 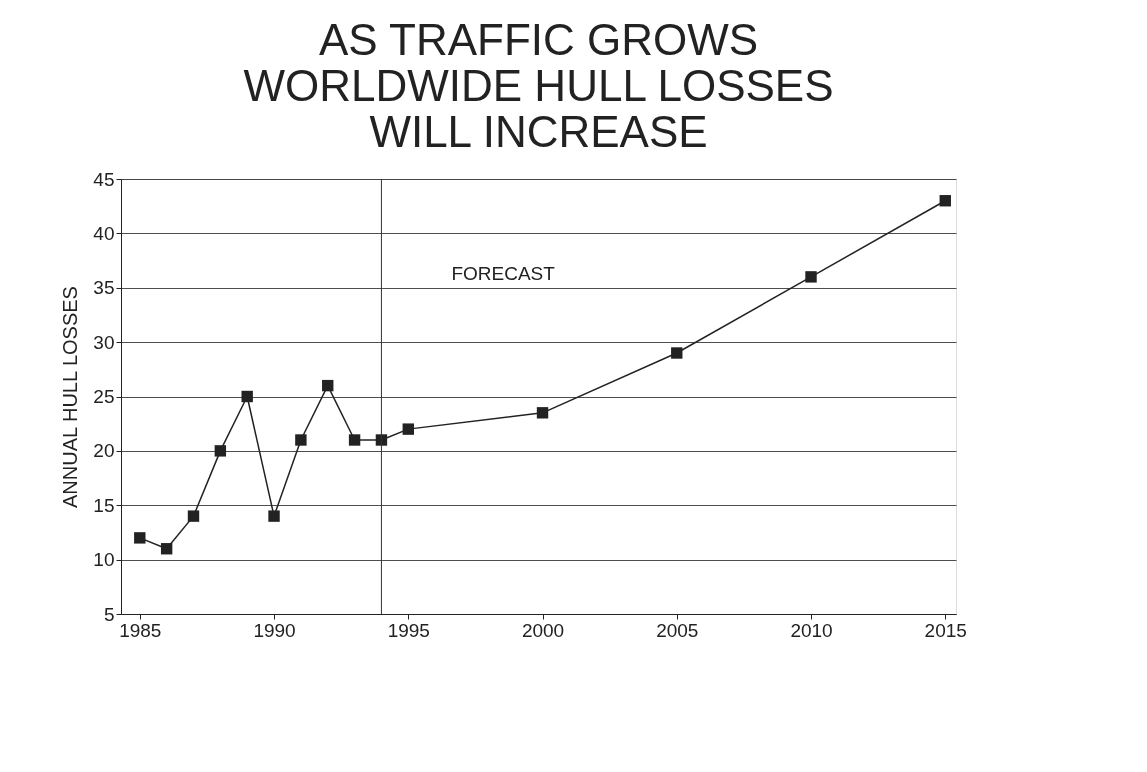 What do you see at coordinates (104, 396) in the screenshot?
I see `y-tick-label: 25` at bounding box center [104, 396].